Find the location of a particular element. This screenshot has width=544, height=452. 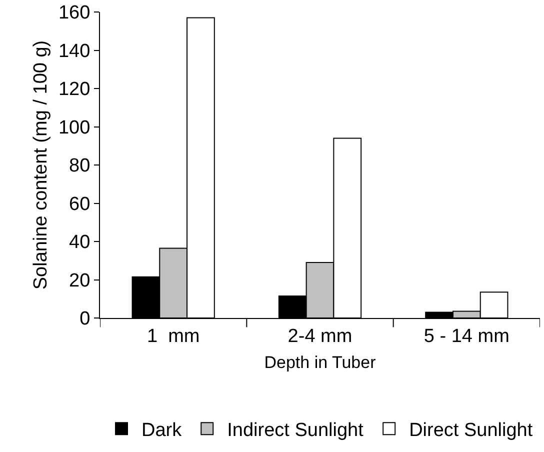

x-tick-label: 1 mm is located at coordinates (173, 336).